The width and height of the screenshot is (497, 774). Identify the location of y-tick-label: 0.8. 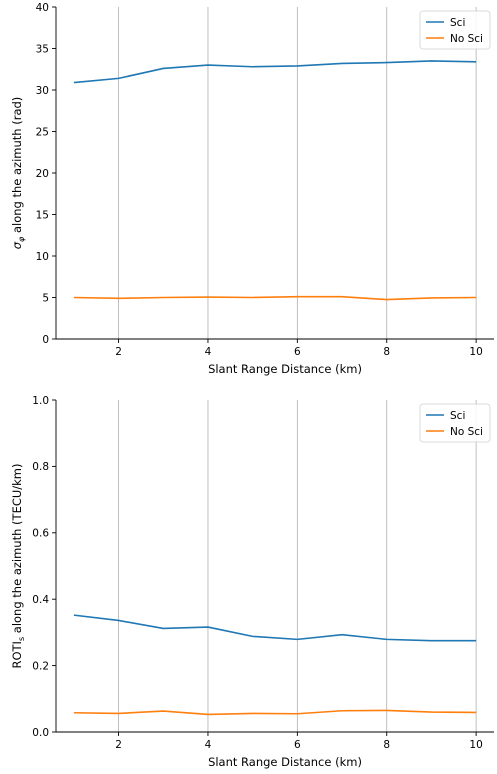
(40, 467).